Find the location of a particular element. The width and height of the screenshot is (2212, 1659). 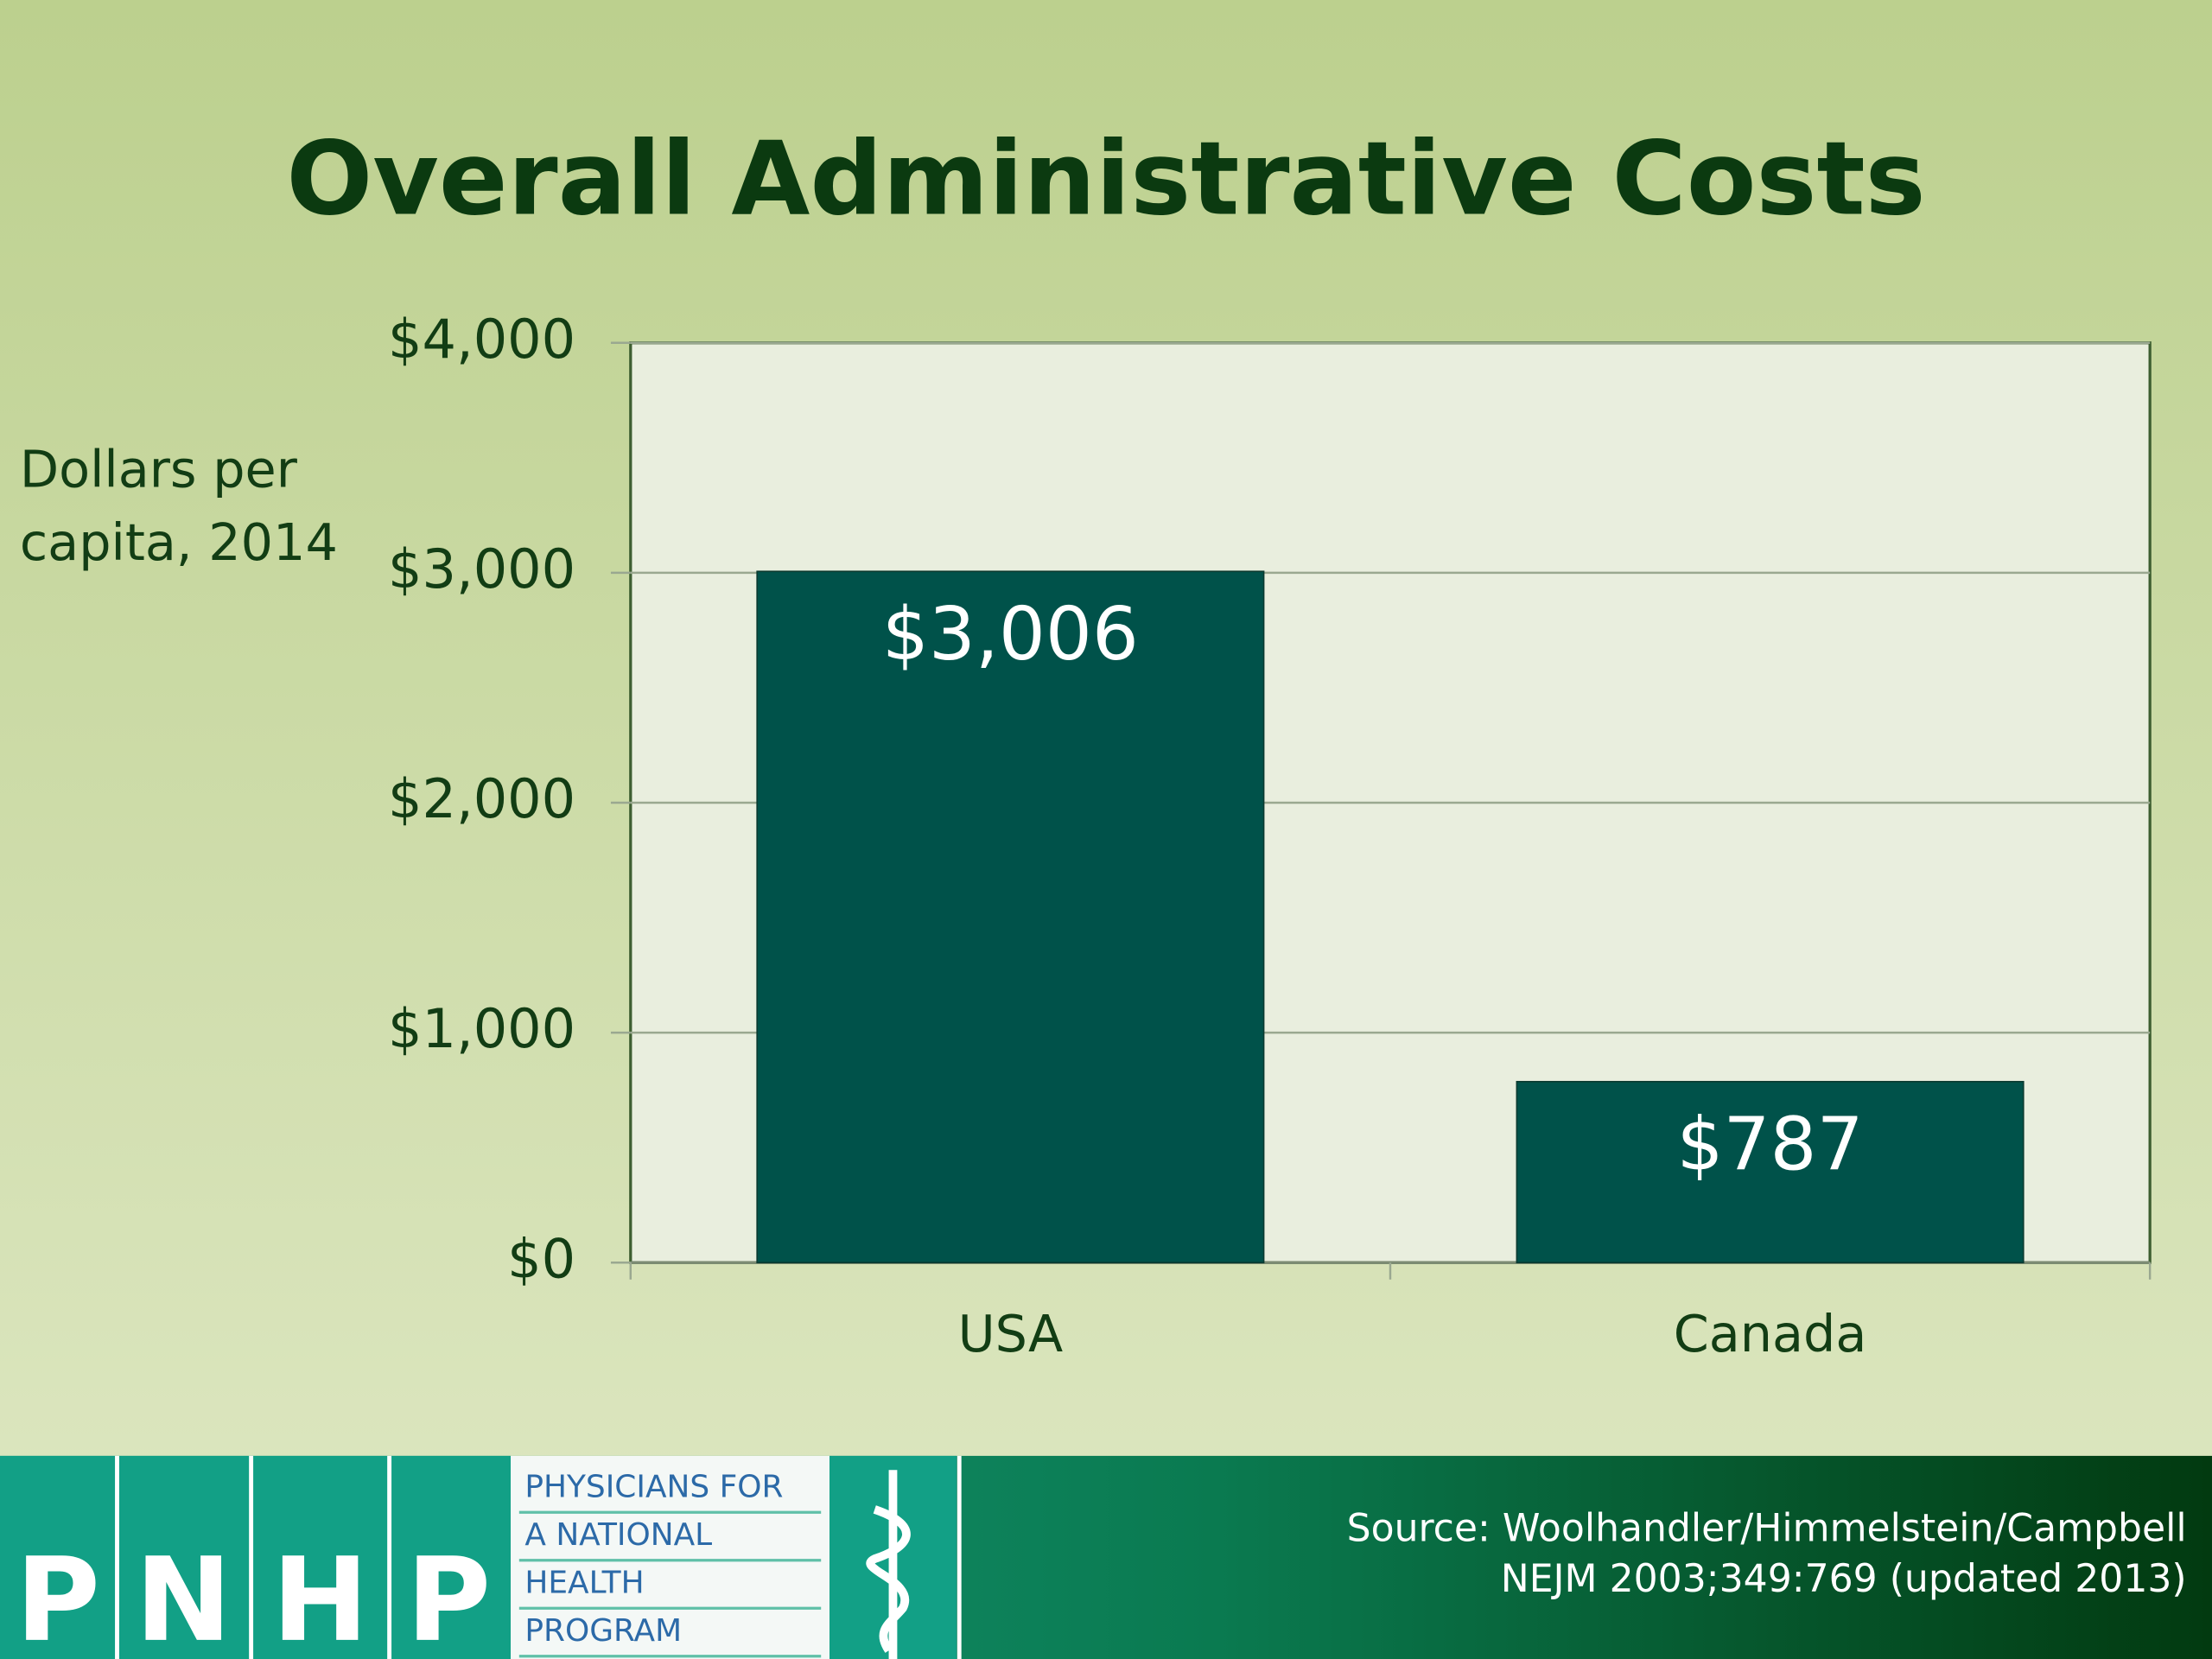

y-tick-label: $0 is located at coordinates (541, 1258).